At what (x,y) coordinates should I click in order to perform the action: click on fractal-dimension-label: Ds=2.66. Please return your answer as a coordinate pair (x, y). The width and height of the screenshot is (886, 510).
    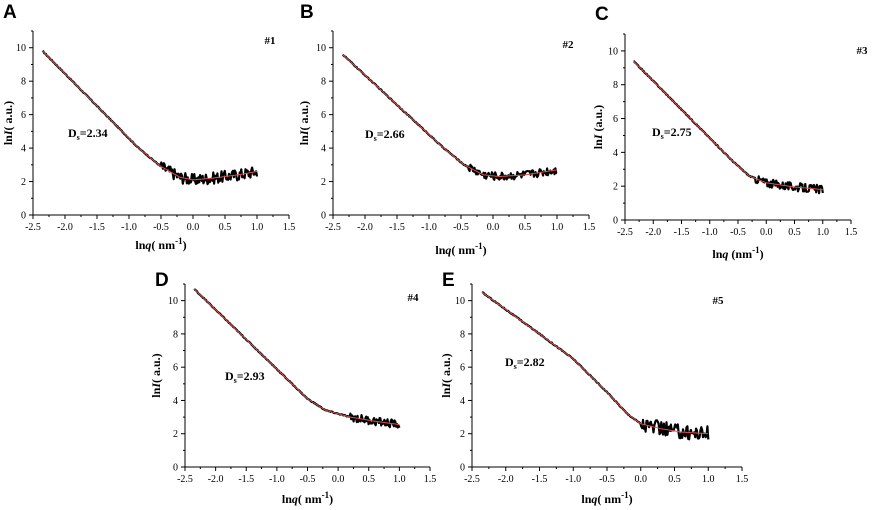
    Looking at the image, I should click on (385, 135).